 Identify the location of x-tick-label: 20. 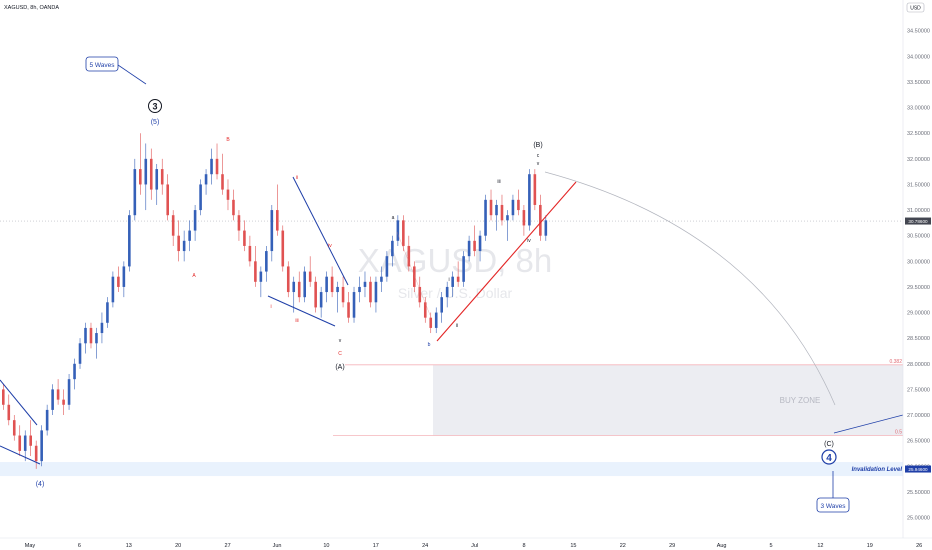
(178, 546).